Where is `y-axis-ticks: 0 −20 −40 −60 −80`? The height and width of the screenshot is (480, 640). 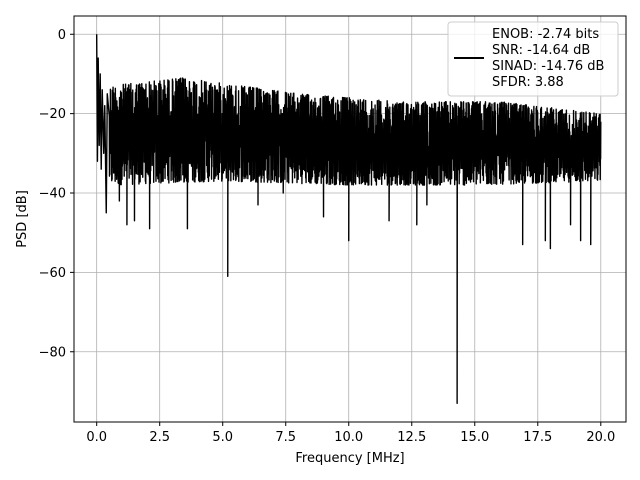 y-axis-ticks: 0 −20 −40 −60 −80 is located at coordinates (56, 194).